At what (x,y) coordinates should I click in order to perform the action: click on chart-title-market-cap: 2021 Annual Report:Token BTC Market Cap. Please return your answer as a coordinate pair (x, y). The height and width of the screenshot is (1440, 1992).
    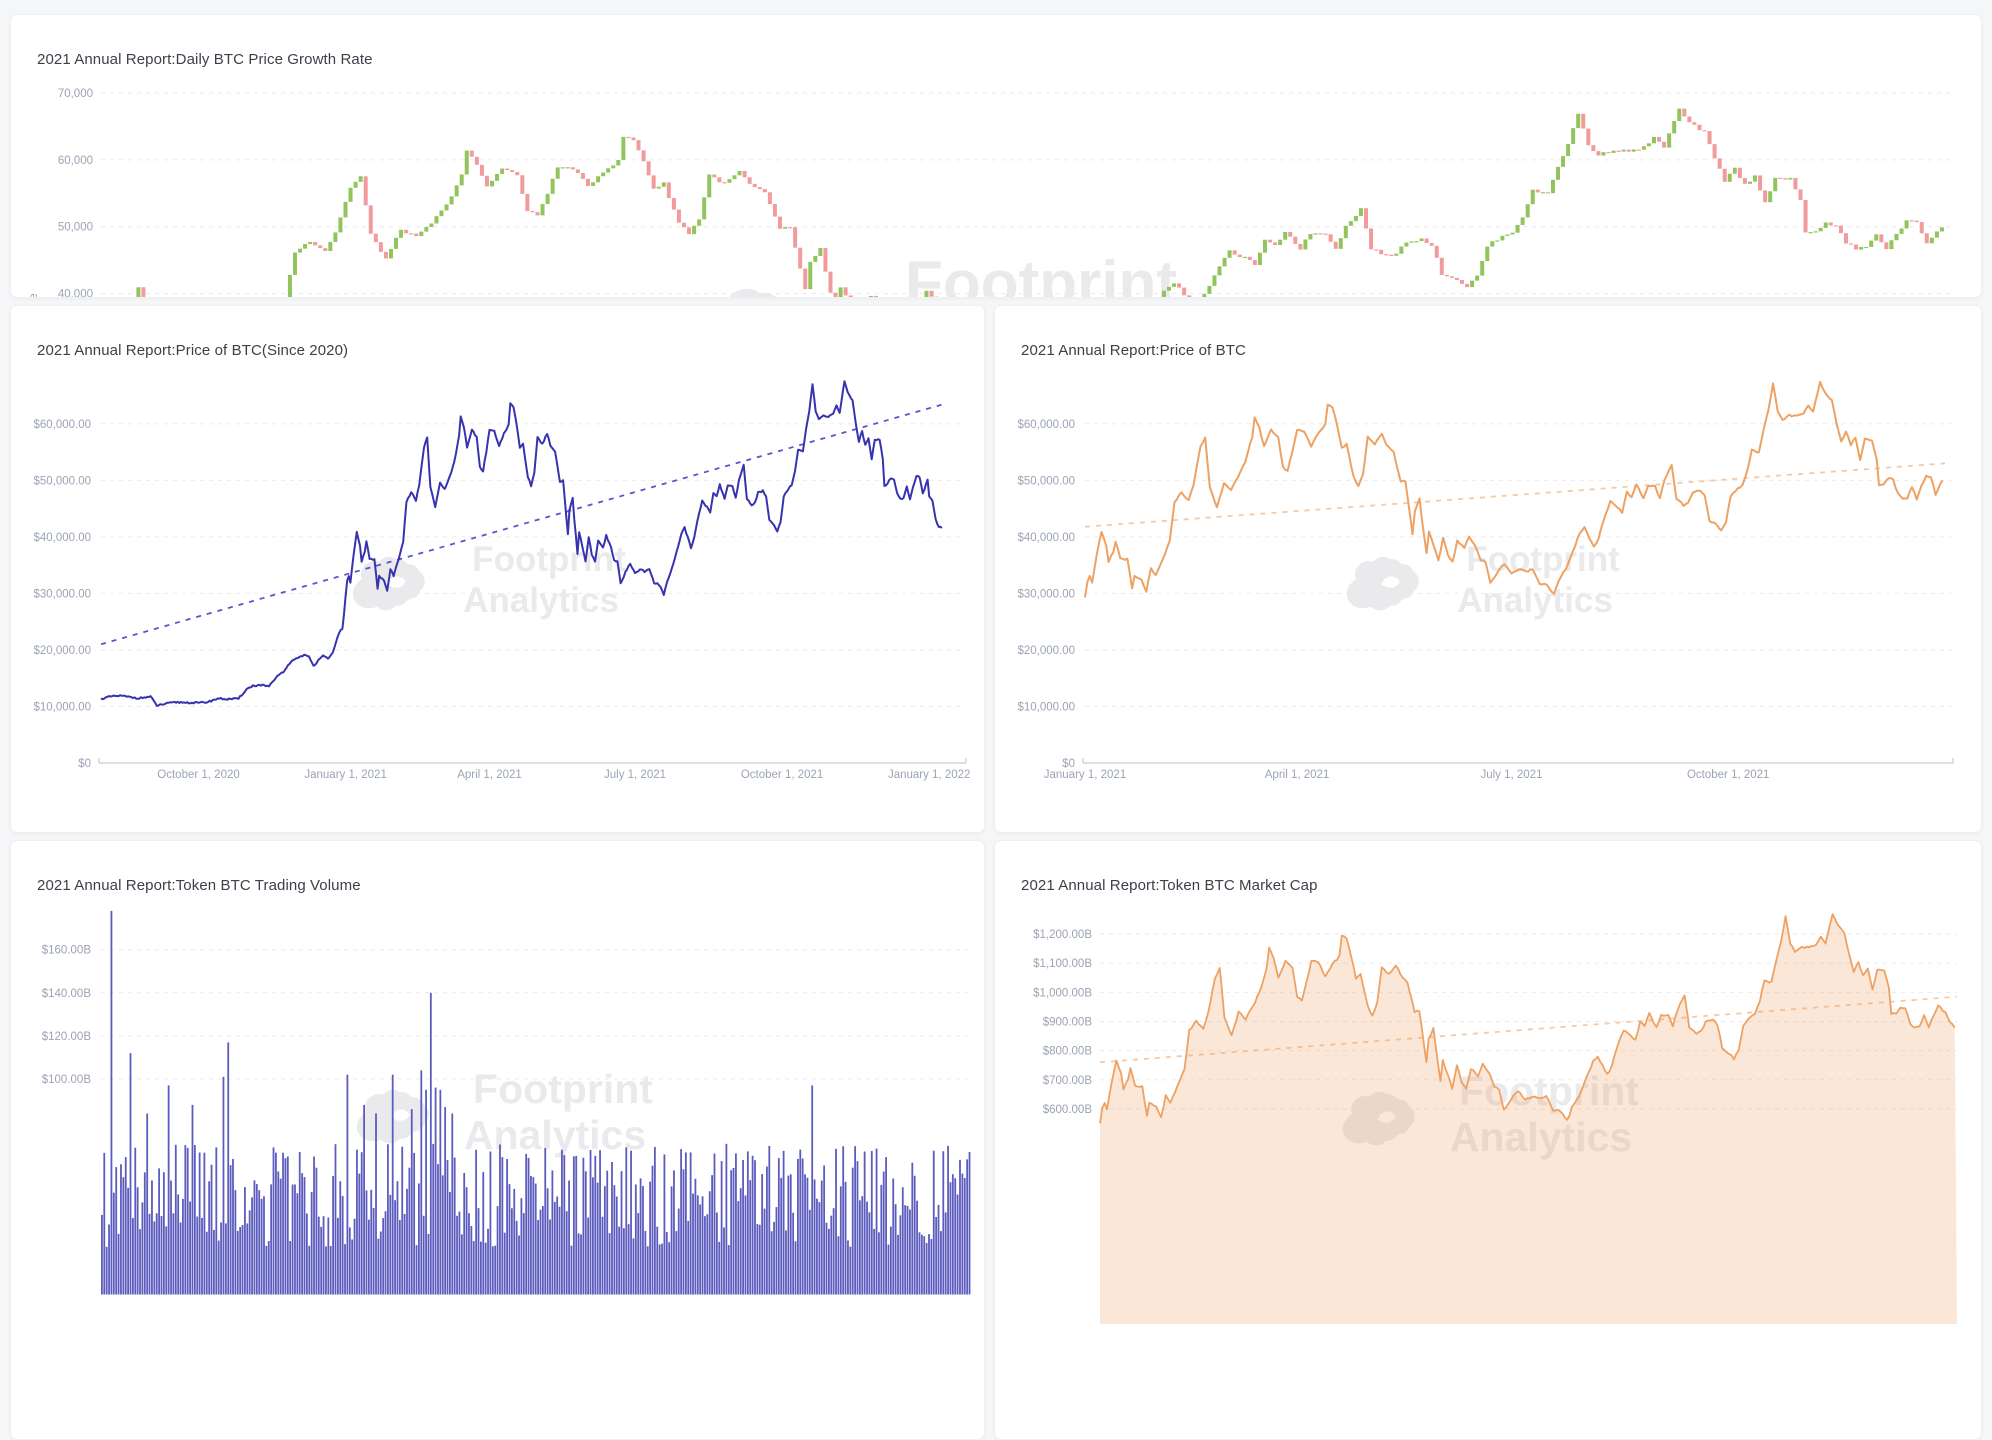
    Looking at the image, I should click on (1169, 885).